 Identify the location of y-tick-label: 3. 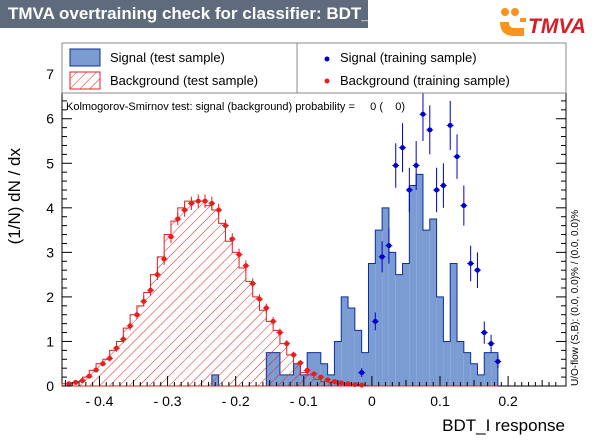
(50, 252).